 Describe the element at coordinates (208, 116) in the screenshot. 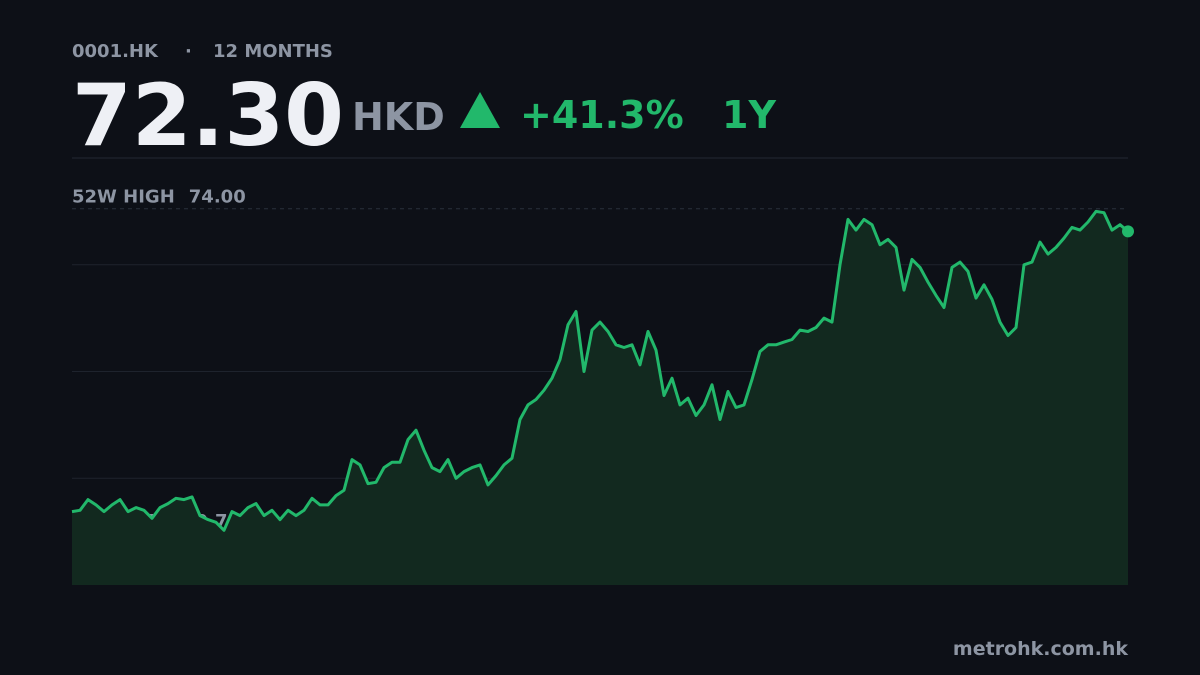

I see `price: 72.30` at that location.